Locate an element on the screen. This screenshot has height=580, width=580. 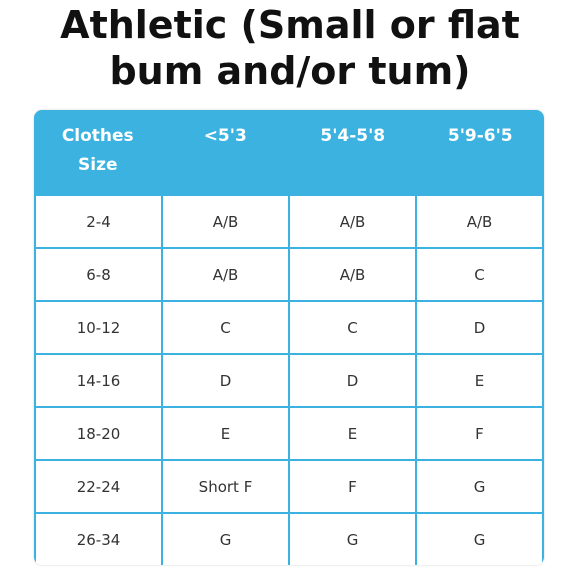
table-cell-size: 10-12 is located at coordinates (99, 327).